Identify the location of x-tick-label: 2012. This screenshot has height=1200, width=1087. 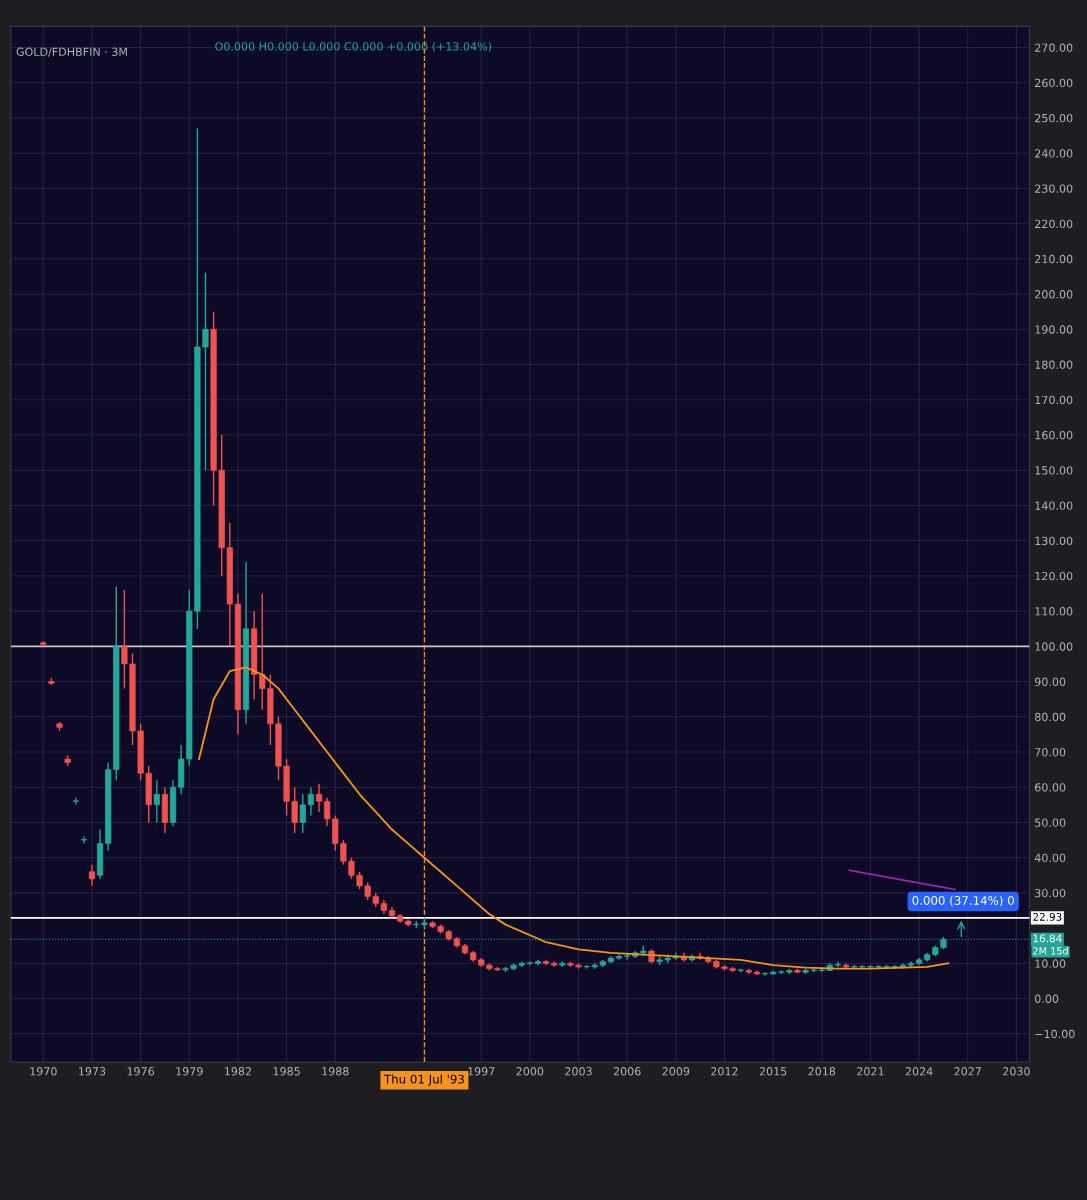
(724, 1071).